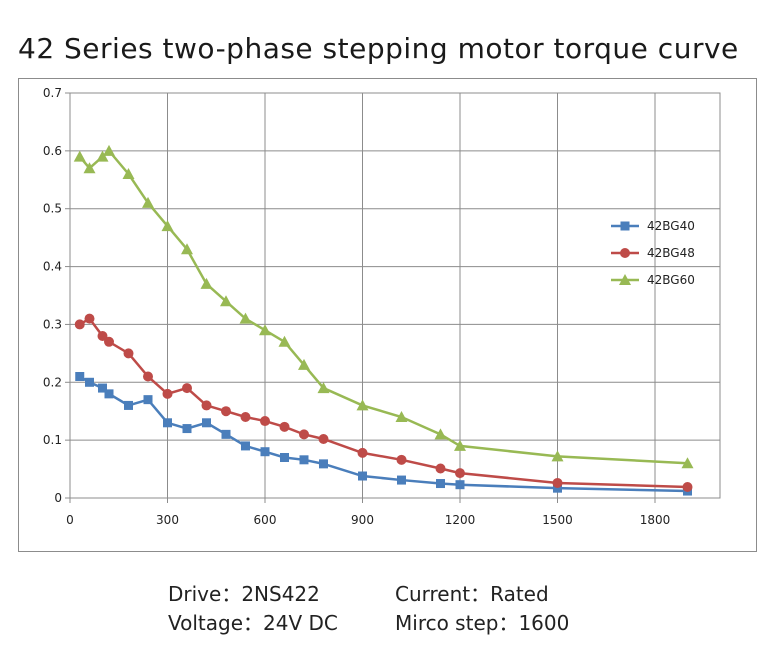 The image size is (779, 662). What do you see at coordinates (472, 594) in the screenshot?
I see `current-spec: Current：Rated` at bounding box center [472, 594].